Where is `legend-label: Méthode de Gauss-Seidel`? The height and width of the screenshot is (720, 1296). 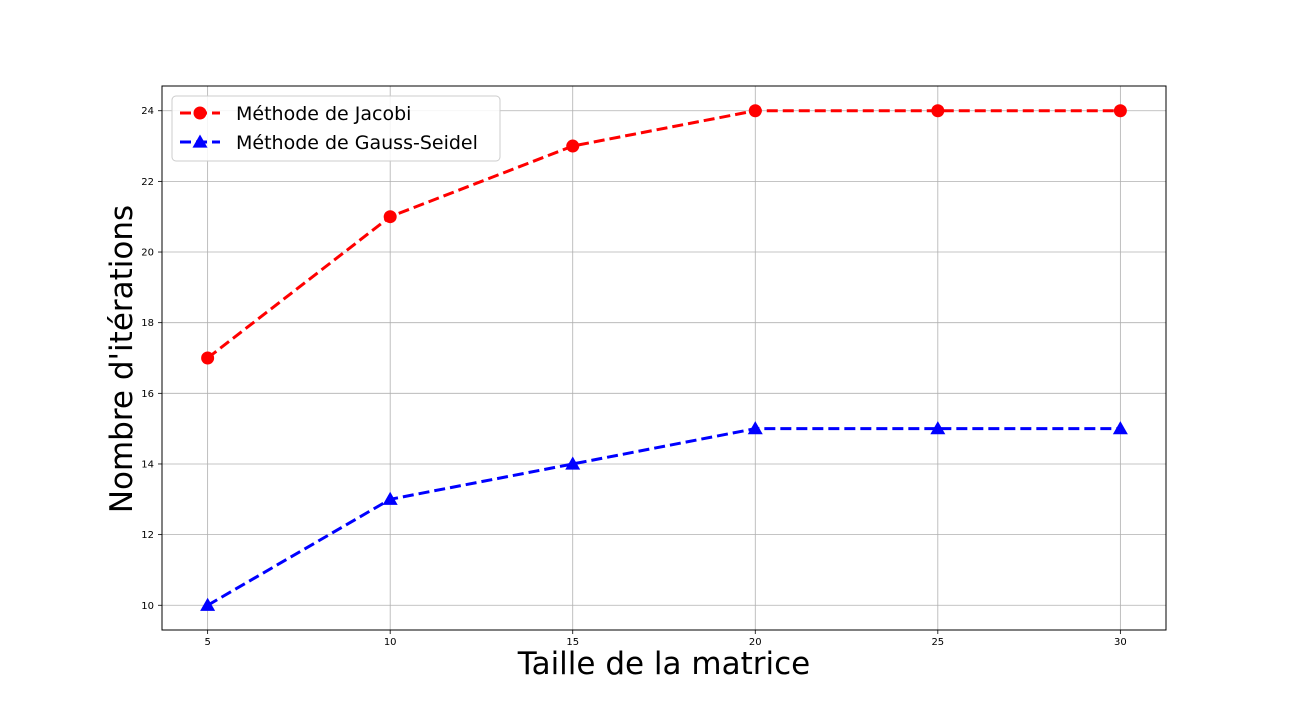 legend-label: Méthode de Gauss-Seidel is located at coordinates (357, 143).